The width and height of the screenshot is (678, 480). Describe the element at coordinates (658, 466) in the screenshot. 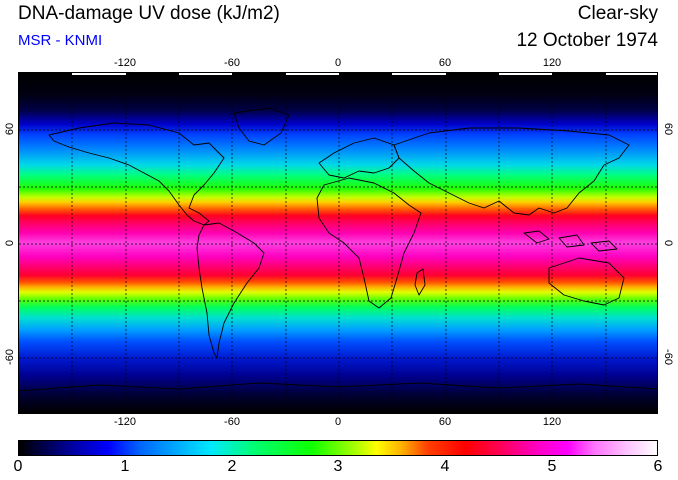

I see `colorbar-label: 6` at that location.